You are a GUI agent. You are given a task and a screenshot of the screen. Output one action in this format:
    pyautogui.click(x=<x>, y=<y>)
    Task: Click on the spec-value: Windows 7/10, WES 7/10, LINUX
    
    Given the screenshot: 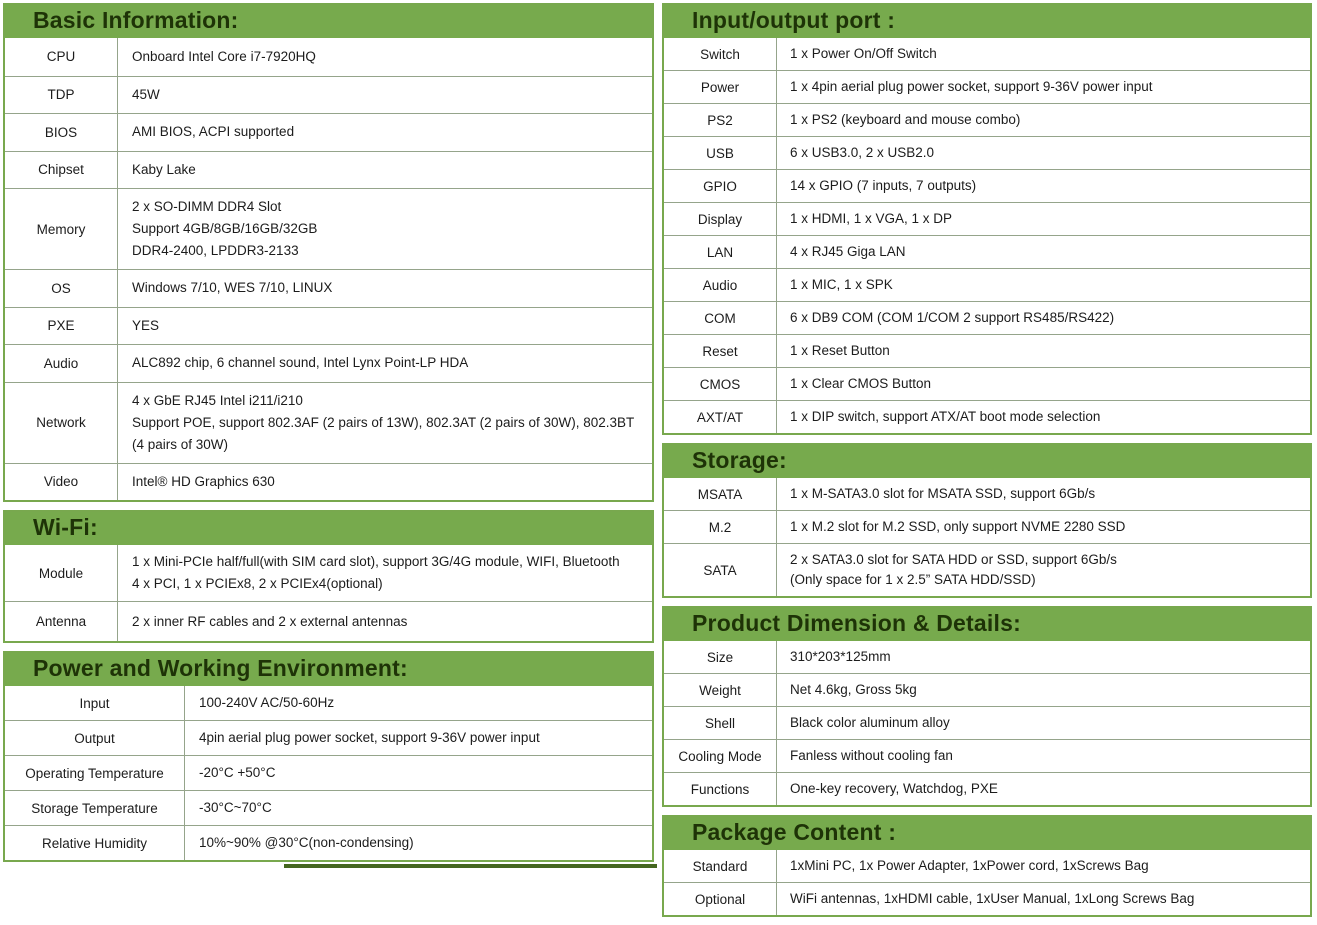 What is the action you would take?
    pyautogui.click(x=232, y=288)
    